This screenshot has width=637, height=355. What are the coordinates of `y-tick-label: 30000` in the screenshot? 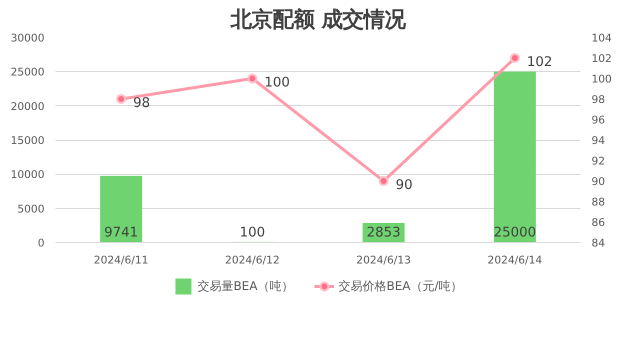 It's located at (27, 38).